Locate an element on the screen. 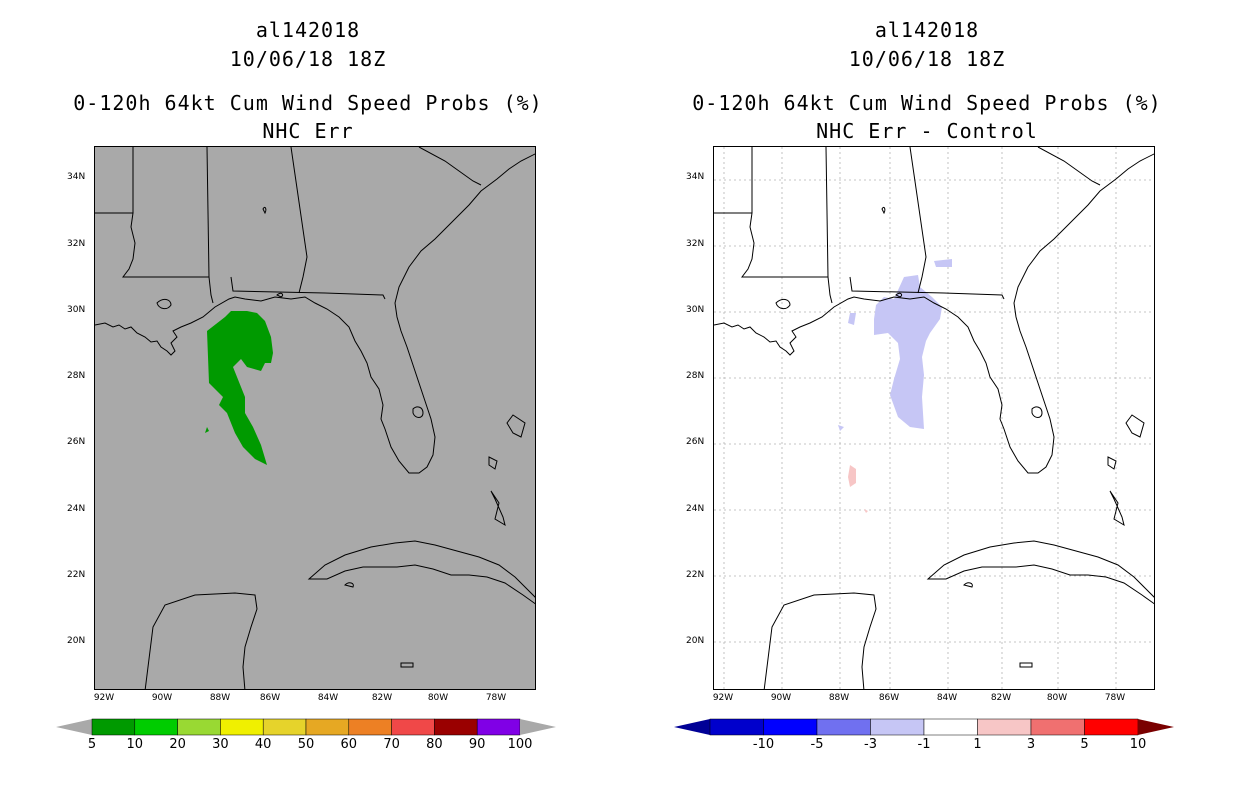 This screenshot has width=1236, height=800. right-lon-label: 84W is located at coordinates (947, 698).